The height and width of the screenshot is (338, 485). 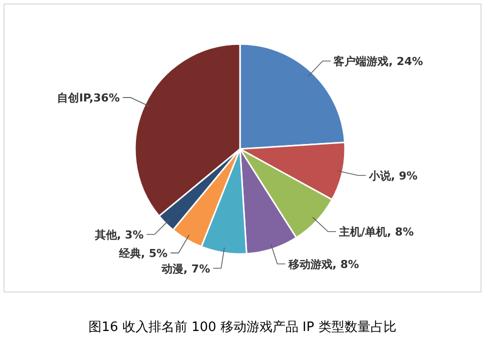 I want to click on slice-label: 动漫, so click(x=172, y=269).